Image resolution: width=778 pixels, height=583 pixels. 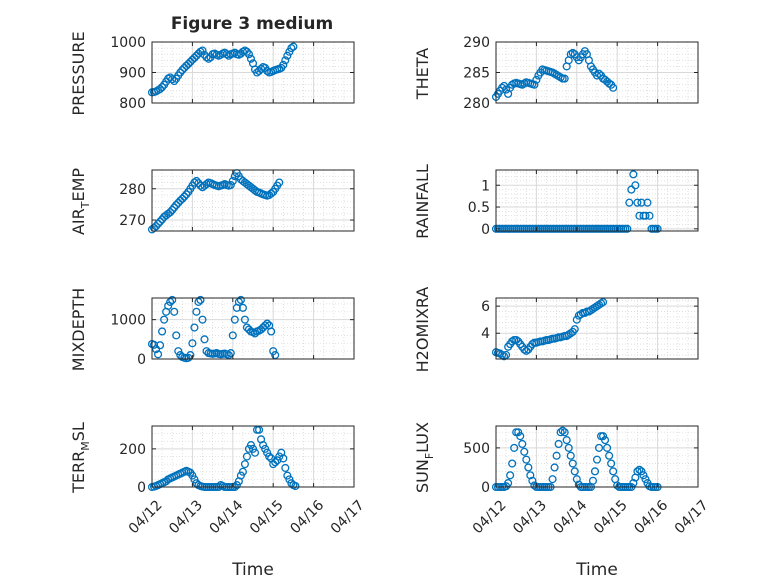 I want to click on y-tick-label: 0, so click(x=141, y=488).